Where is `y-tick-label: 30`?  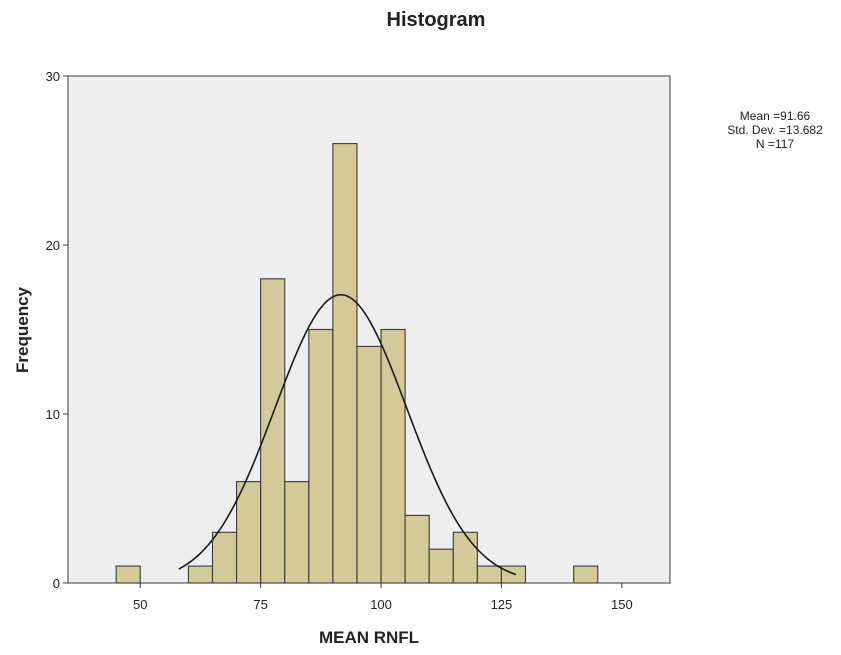
y-tick-label: 30 is located at coordinates (53, 76).